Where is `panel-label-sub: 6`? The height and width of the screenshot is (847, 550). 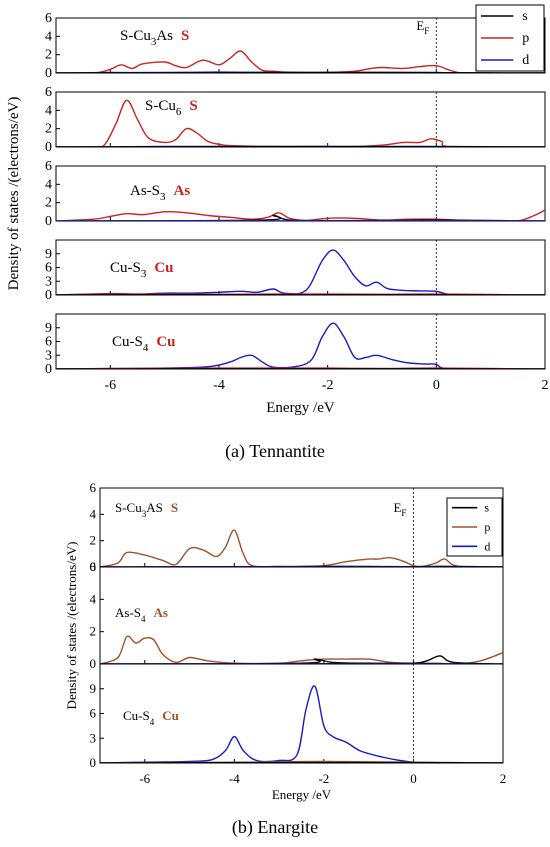 panel-label-sub: 6 is located at coordinates (179, 112).